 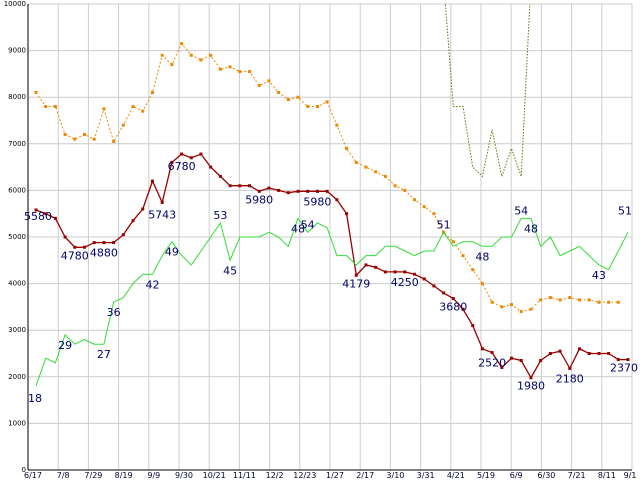 I want to click on x-tick-label: 9/30, so click(x=184, y=475).